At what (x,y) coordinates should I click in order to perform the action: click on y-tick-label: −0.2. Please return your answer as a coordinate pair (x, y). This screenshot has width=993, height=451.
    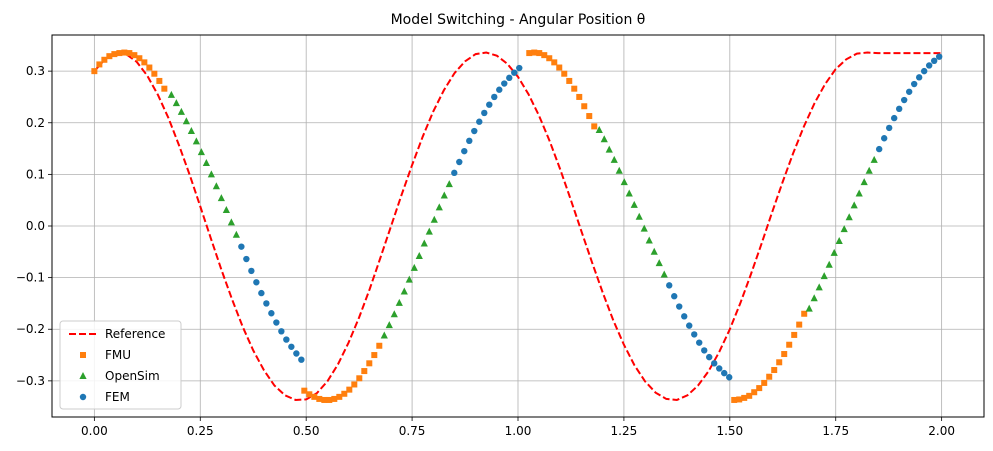
    Looking at the image, I should click on (30, 329).